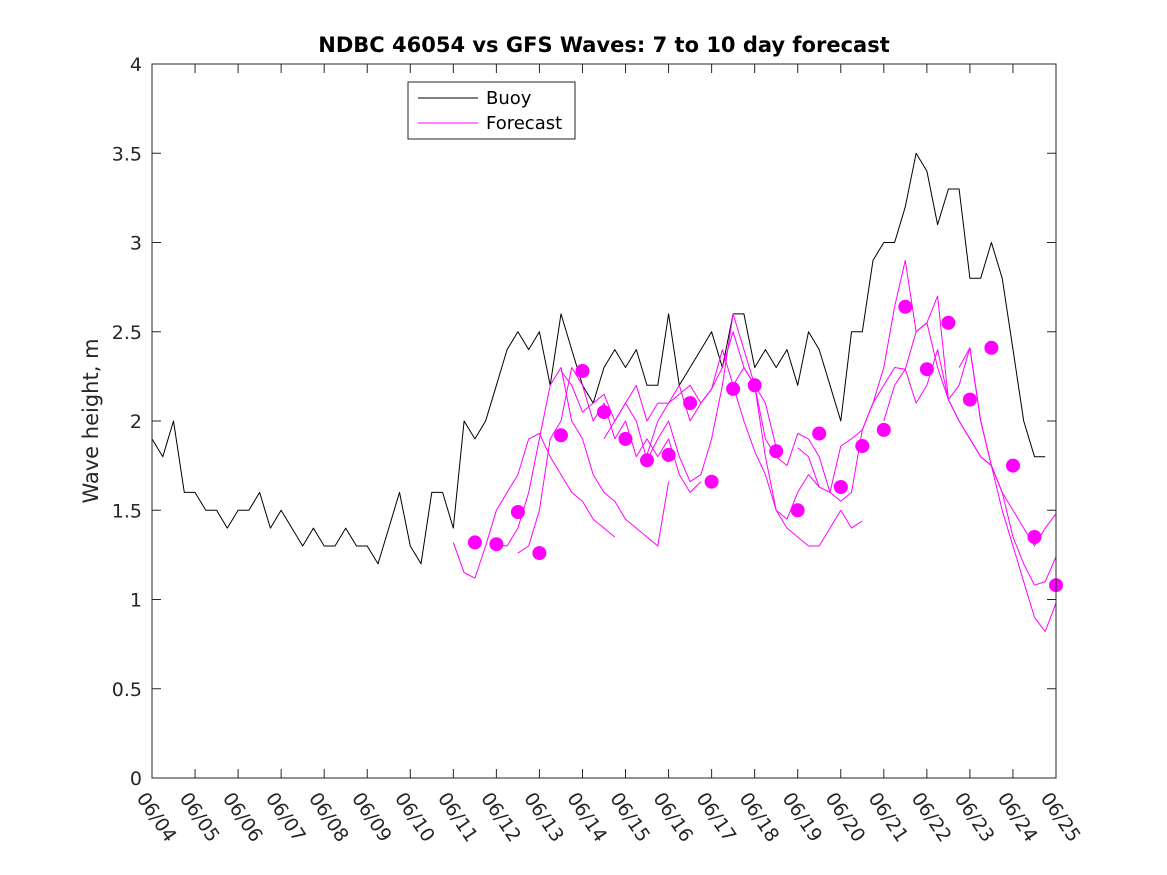 This screenshot has height=875, width=1167. Describe the element at coordinates (136, 601) in the screenshot. I see `y-tick-label: 1` at that location.